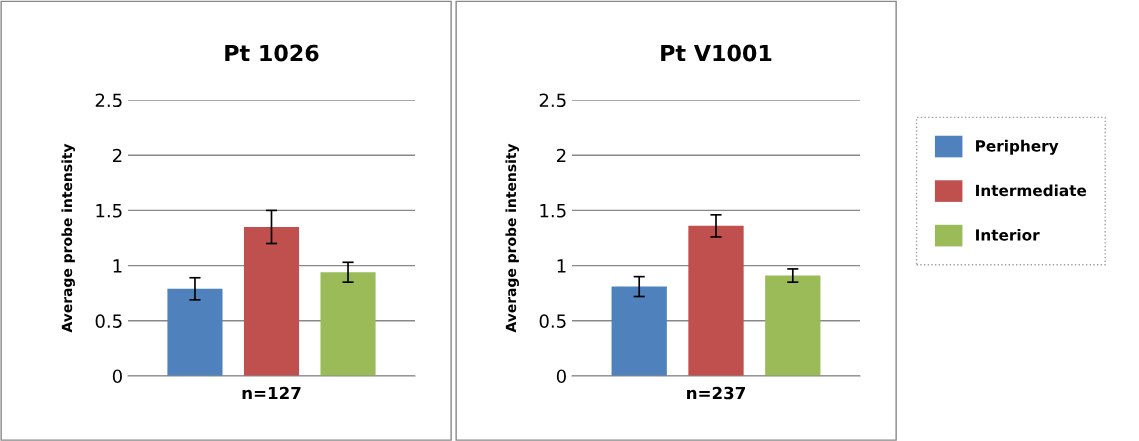 The height and width of the screenshot is (441, 1139). What do you see at coordinates (716, 53) in the screenshot?
I see `chart-title: Pt V1001` at bounding box center [716, 53].